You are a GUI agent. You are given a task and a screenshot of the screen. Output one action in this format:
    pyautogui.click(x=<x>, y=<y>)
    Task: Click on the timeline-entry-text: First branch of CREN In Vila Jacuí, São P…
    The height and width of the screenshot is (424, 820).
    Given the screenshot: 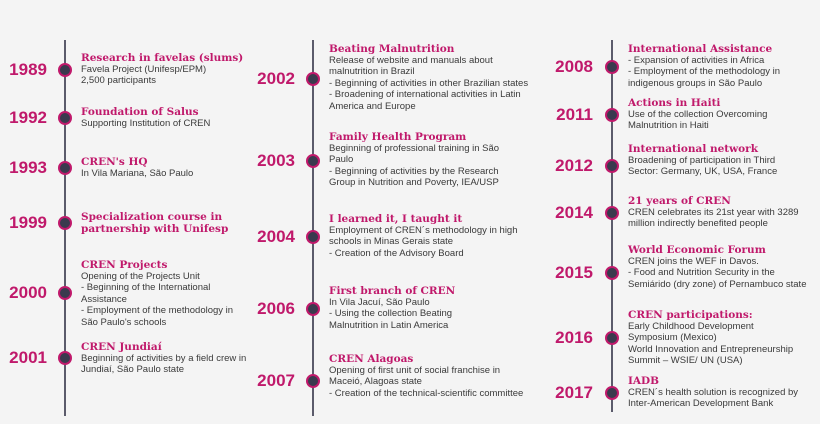 What is the action you would take?
    pyautogui.click(x=434, y=308)
    